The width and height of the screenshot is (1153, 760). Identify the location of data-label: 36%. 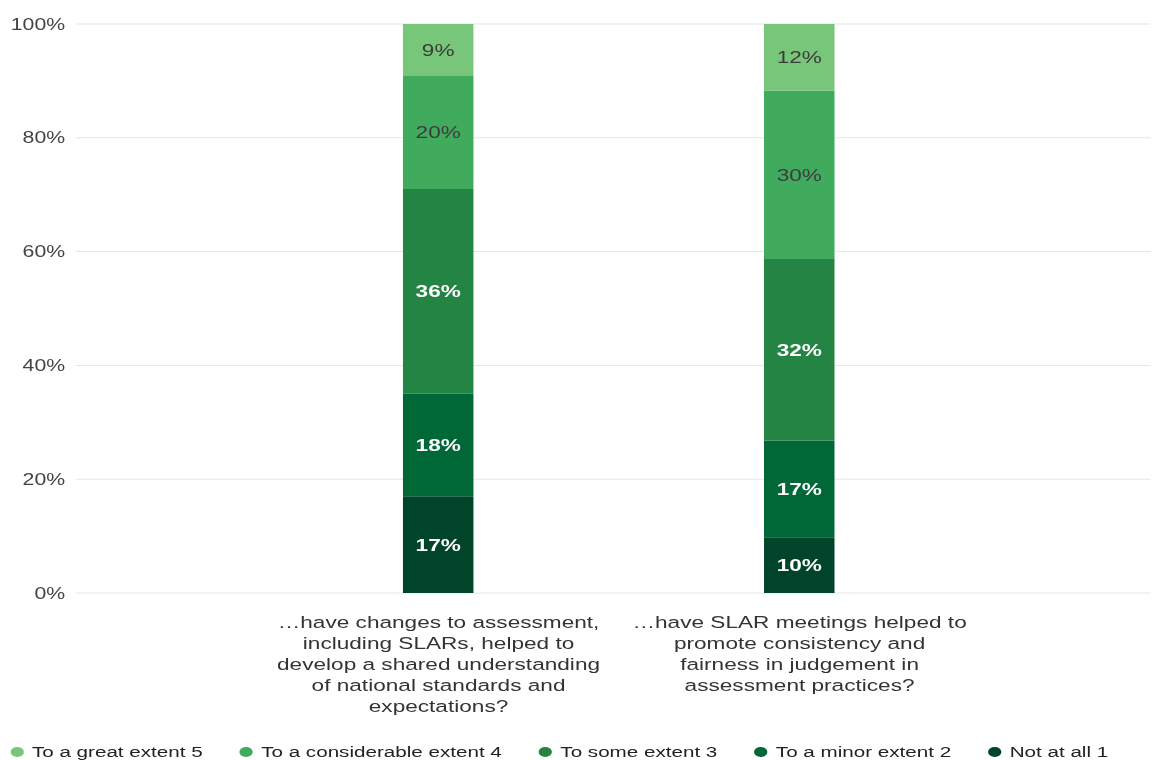
(438, 291).